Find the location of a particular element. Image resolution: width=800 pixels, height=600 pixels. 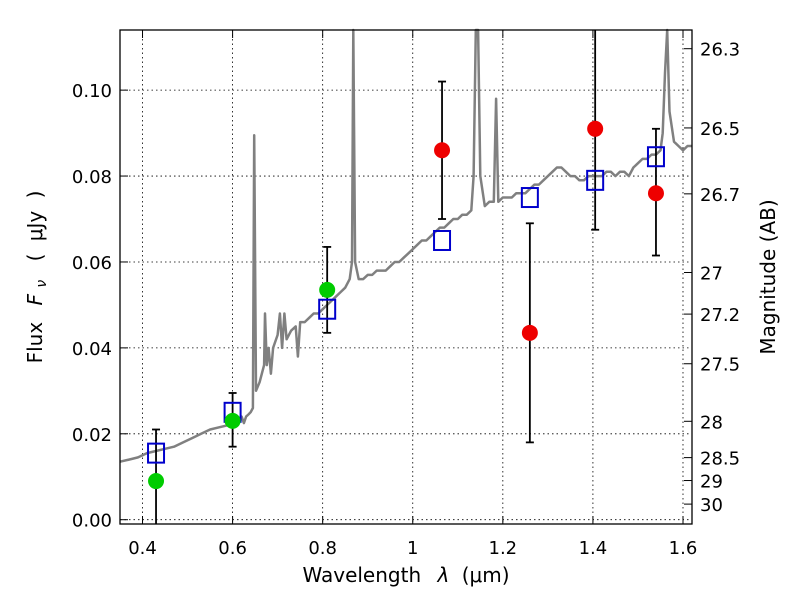

x-tick-label: 1.6 is located at coordinates (683, 548).